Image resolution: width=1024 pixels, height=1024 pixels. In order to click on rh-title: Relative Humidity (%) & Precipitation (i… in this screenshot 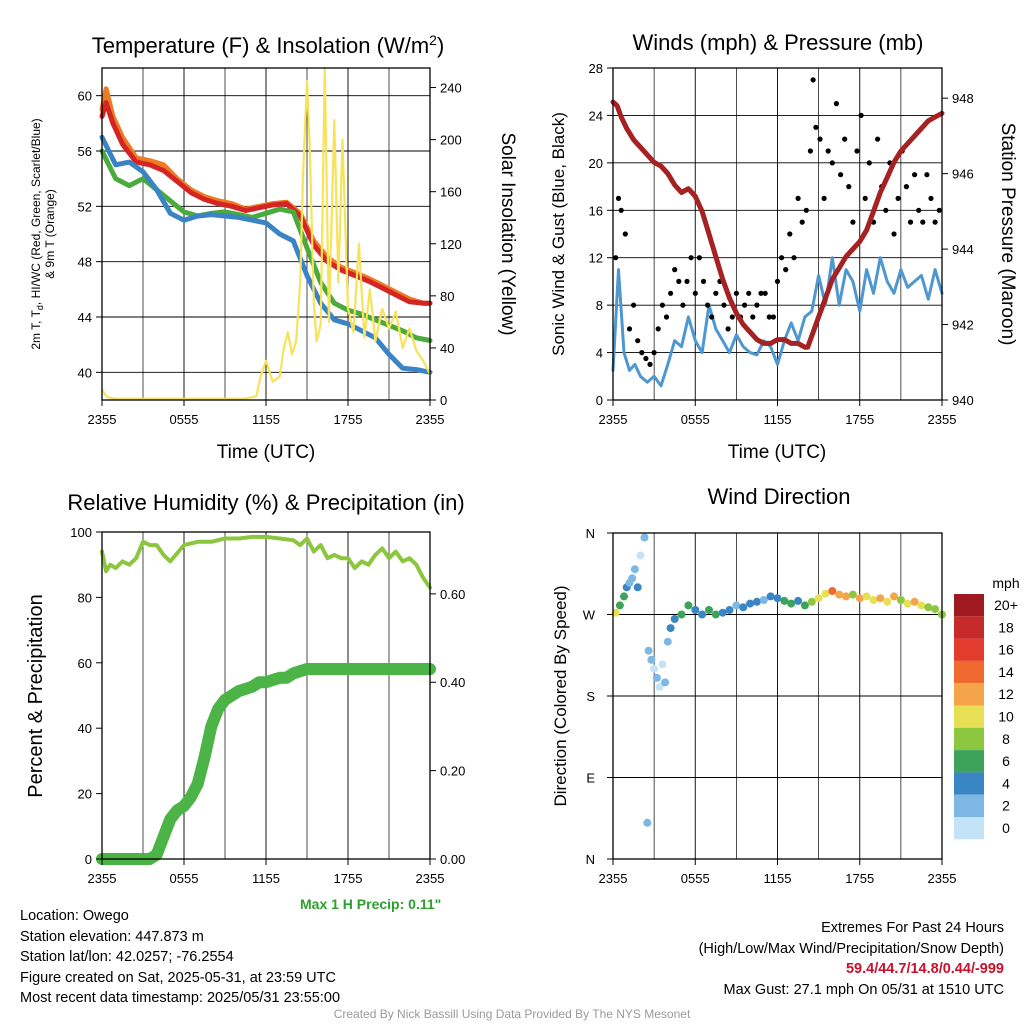, I will do `click(265, 502)`.